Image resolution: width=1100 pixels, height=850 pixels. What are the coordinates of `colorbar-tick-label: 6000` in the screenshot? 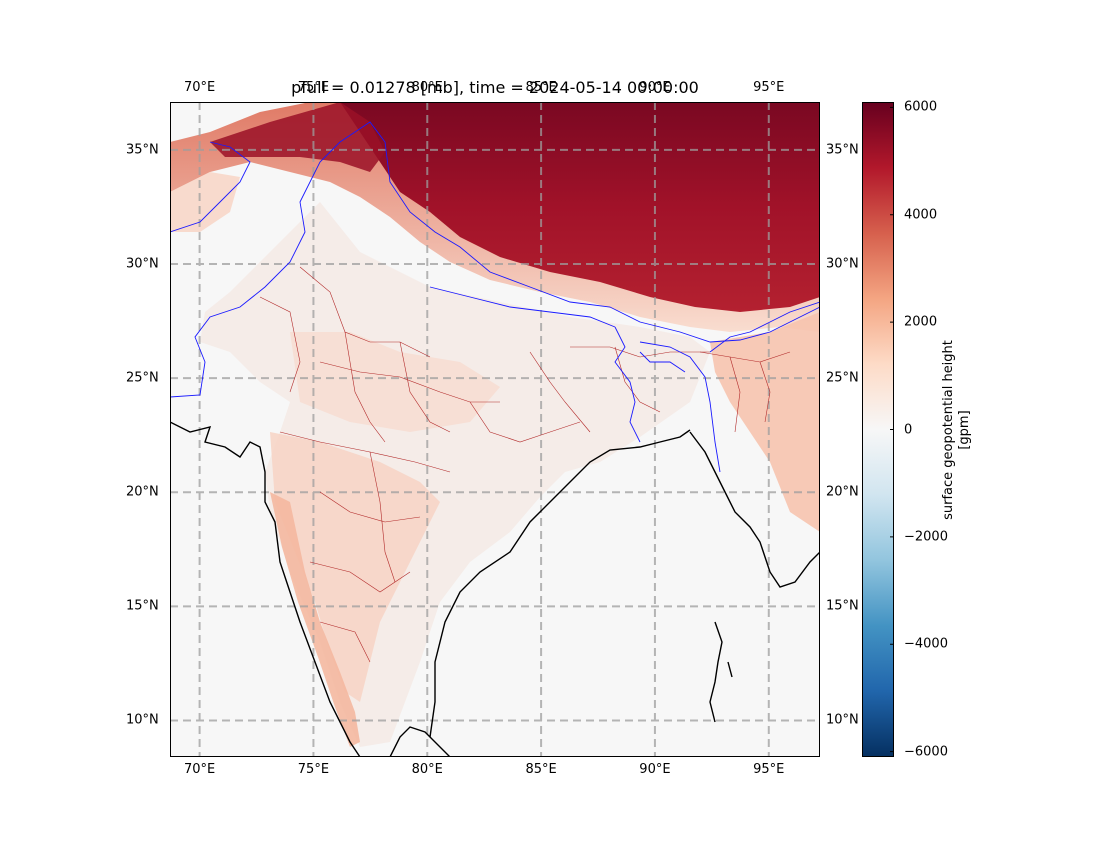 It's located at (921, 107).